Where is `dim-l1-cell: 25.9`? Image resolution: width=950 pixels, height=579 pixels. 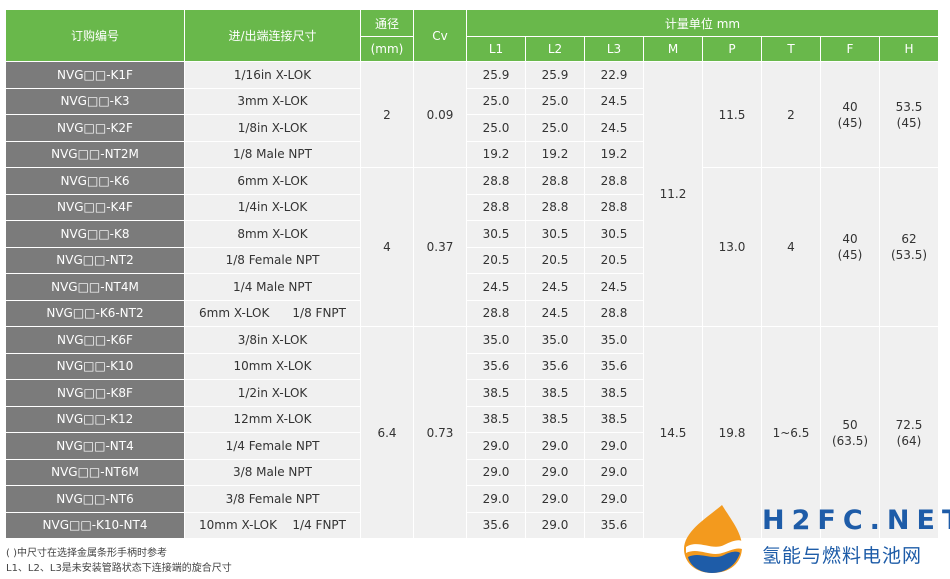
dim-l1-cell: 25.9 is located at coordinates (496, 75).